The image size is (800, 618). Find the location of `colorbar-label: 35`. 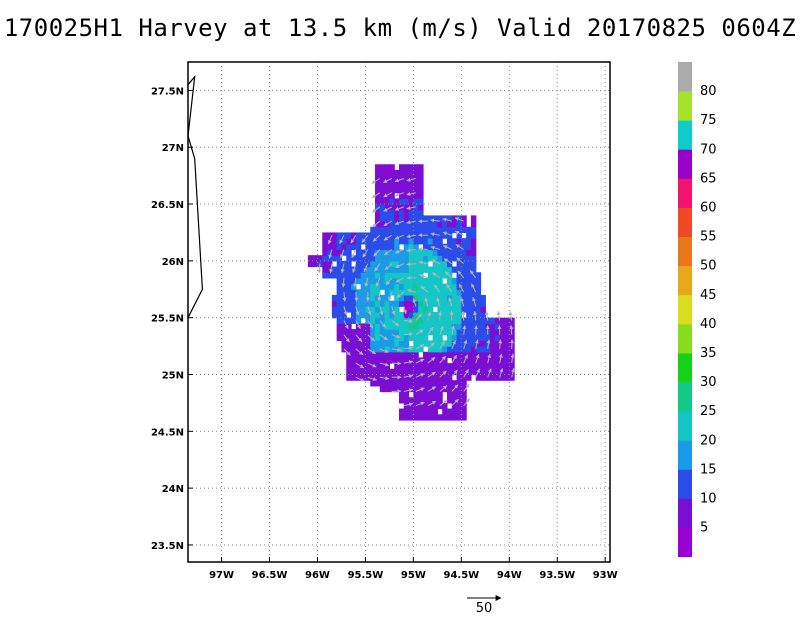

colorbar-label: 35 is located at coordinates (708, 353).